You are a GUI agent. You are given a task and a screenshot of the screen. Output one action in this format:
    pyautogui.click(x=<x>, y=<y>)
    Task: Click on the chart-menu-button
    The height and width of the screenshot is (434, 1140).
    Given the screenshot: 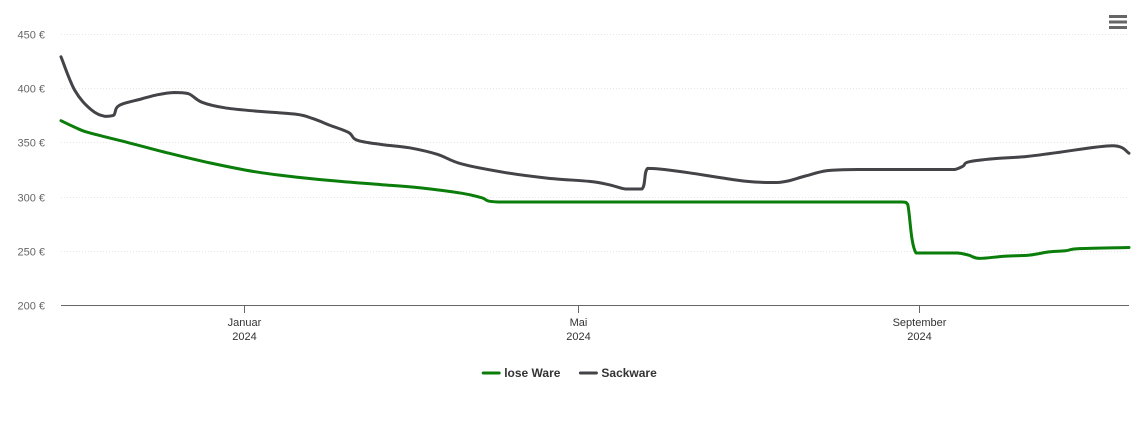 What is the action you would take?
    pyautogui.click(x=1118, y=22)
    